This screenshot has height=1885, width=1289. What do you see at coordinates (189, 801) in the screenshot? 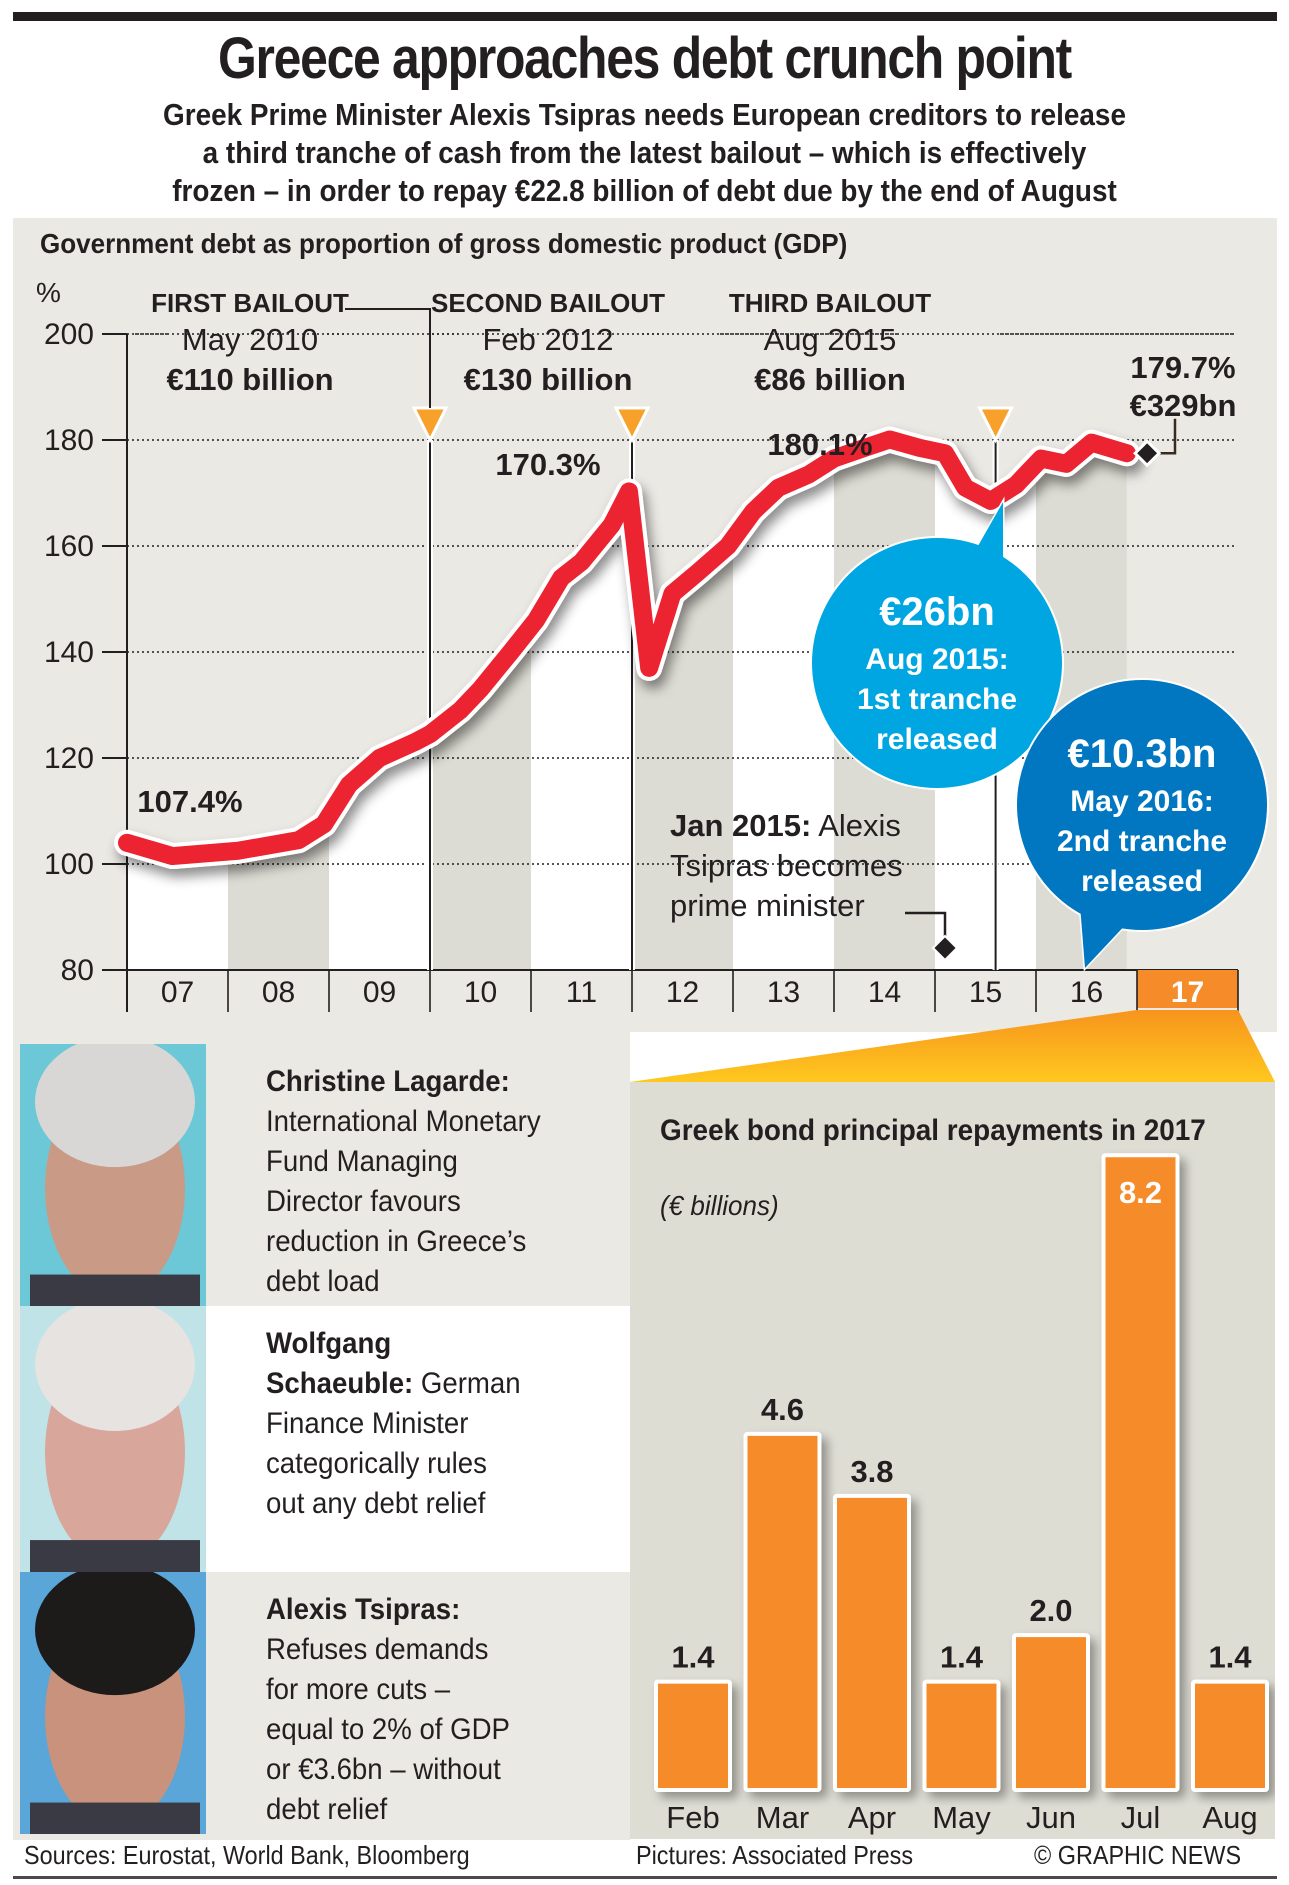
I see `data-label: 107.4%` at bounding box center [189, 801].